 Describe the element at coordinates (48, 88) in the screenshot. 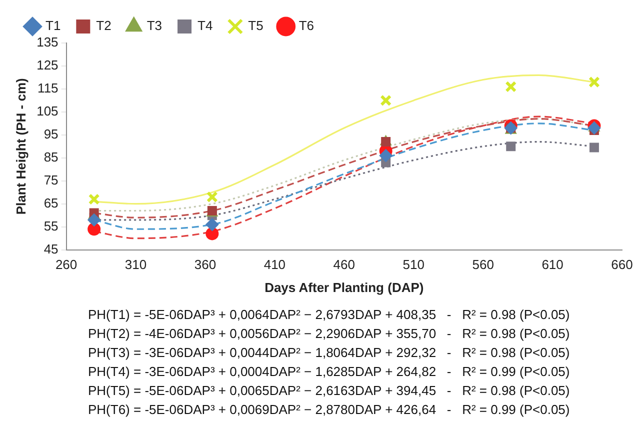

I see `y-tick-label: 115` at that location.